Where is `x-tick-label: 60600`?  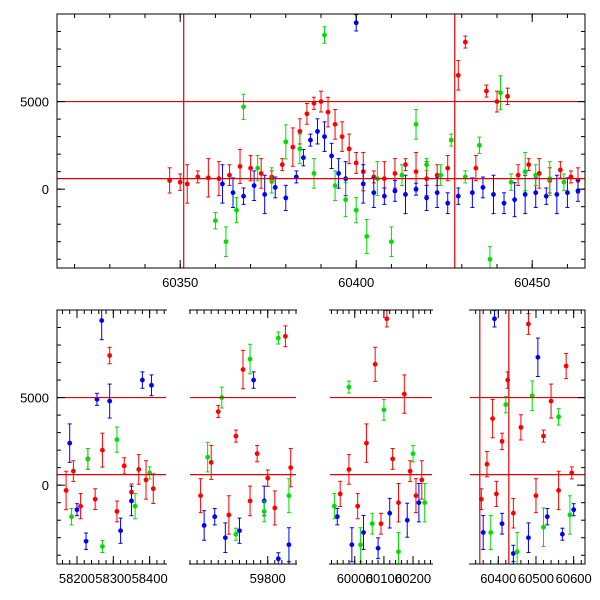
x-tick-label: 60600 is located at coordinates (574, 578).